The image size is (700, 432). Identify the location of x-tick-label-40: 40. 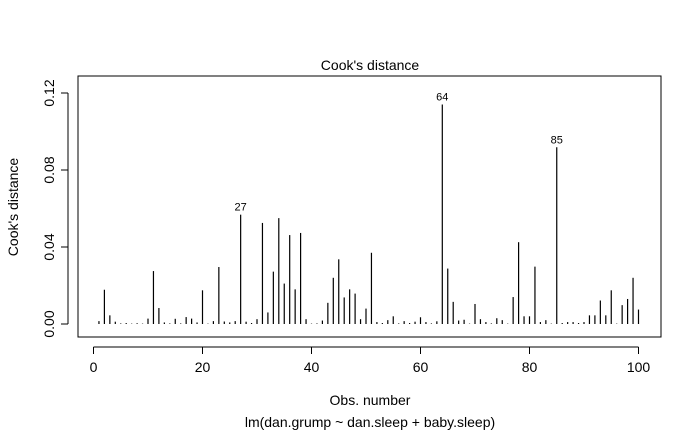
(312, 367).